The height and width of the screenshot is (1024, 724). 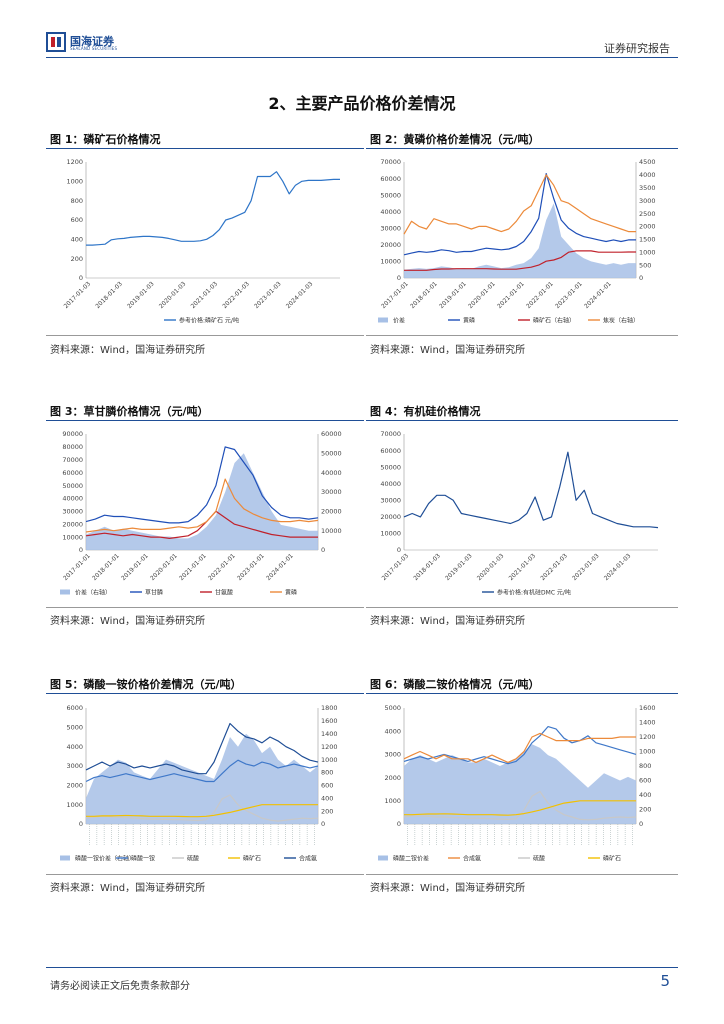 What do you see at coordinates (129, 411) in the screenshot?
I see `figure-3-title: 图 3：草甘膦价格情况（元/吨）` at bounding box center [129, 411].